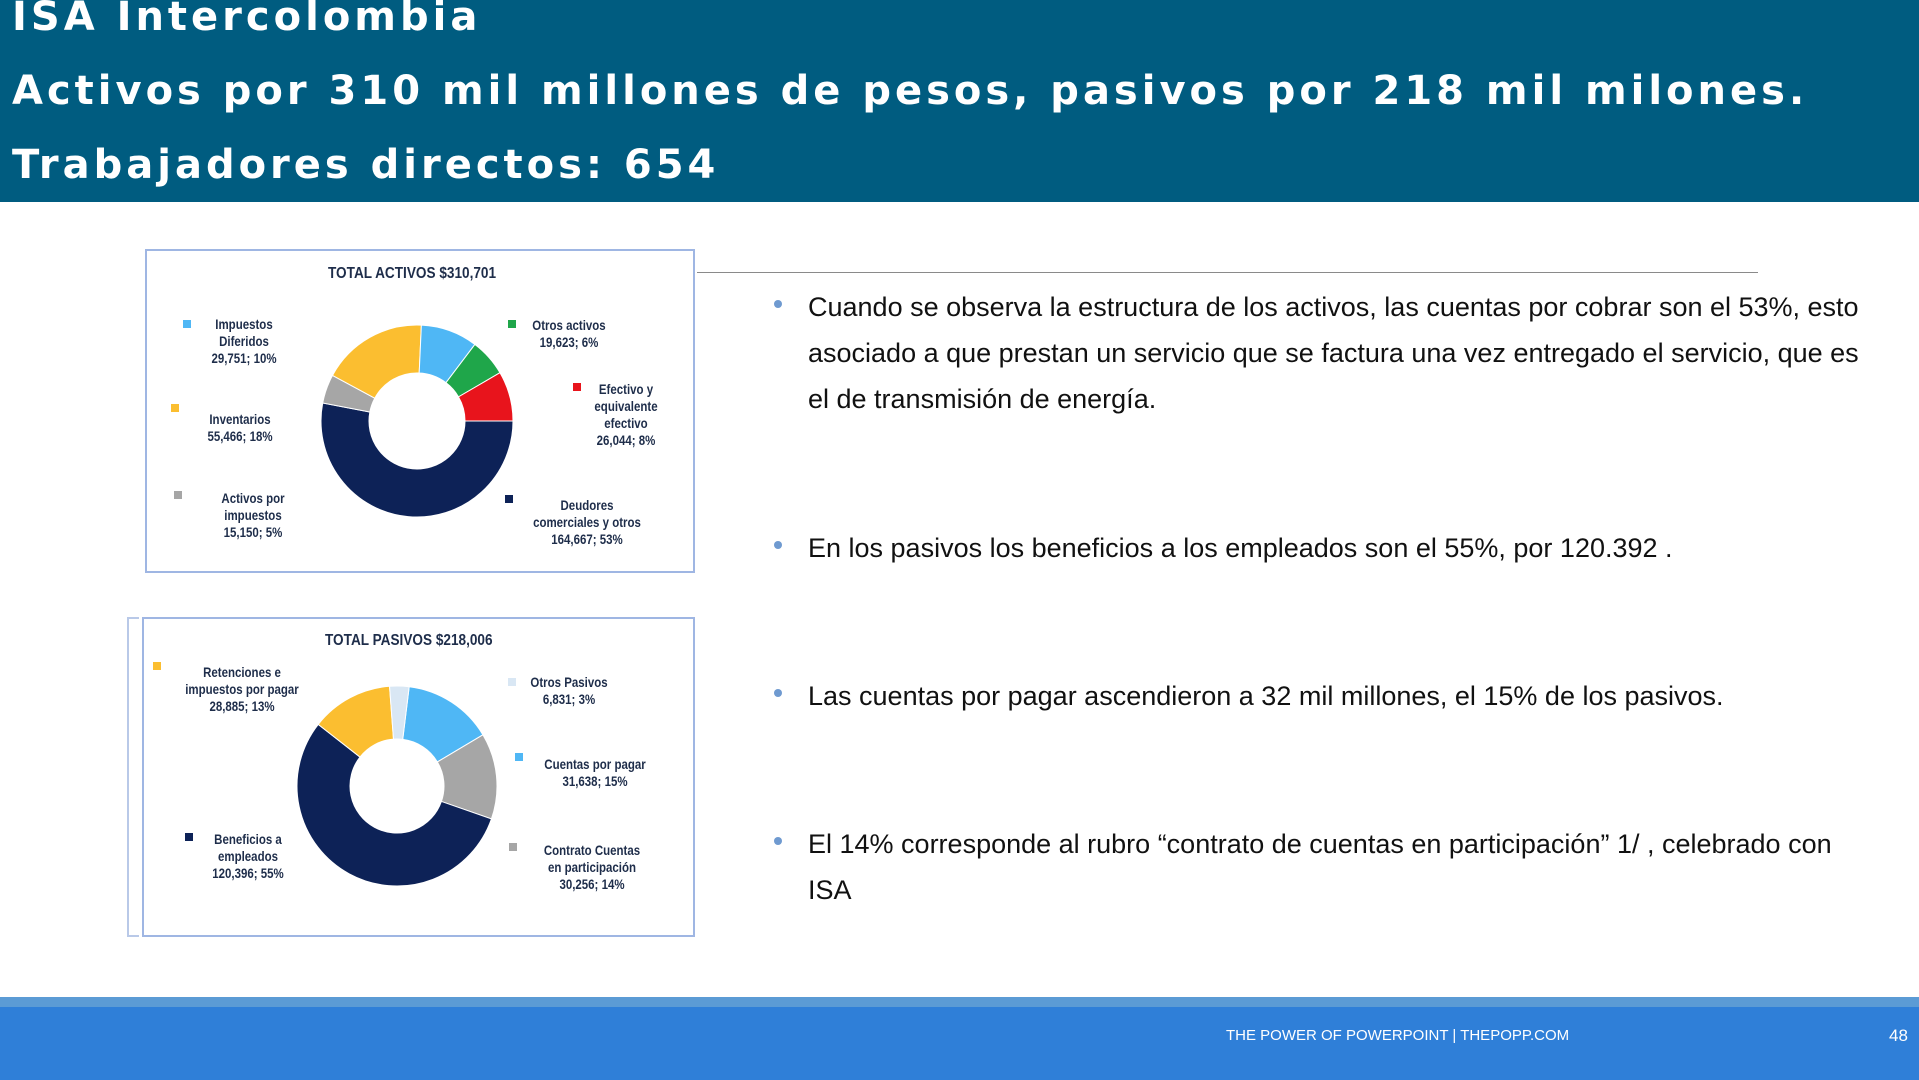  Describe the element at coordinates (569, 690) in the screenshot. I see `legend-otros-pasivos: Otros Pasivos 6,831; 3%` at that location.